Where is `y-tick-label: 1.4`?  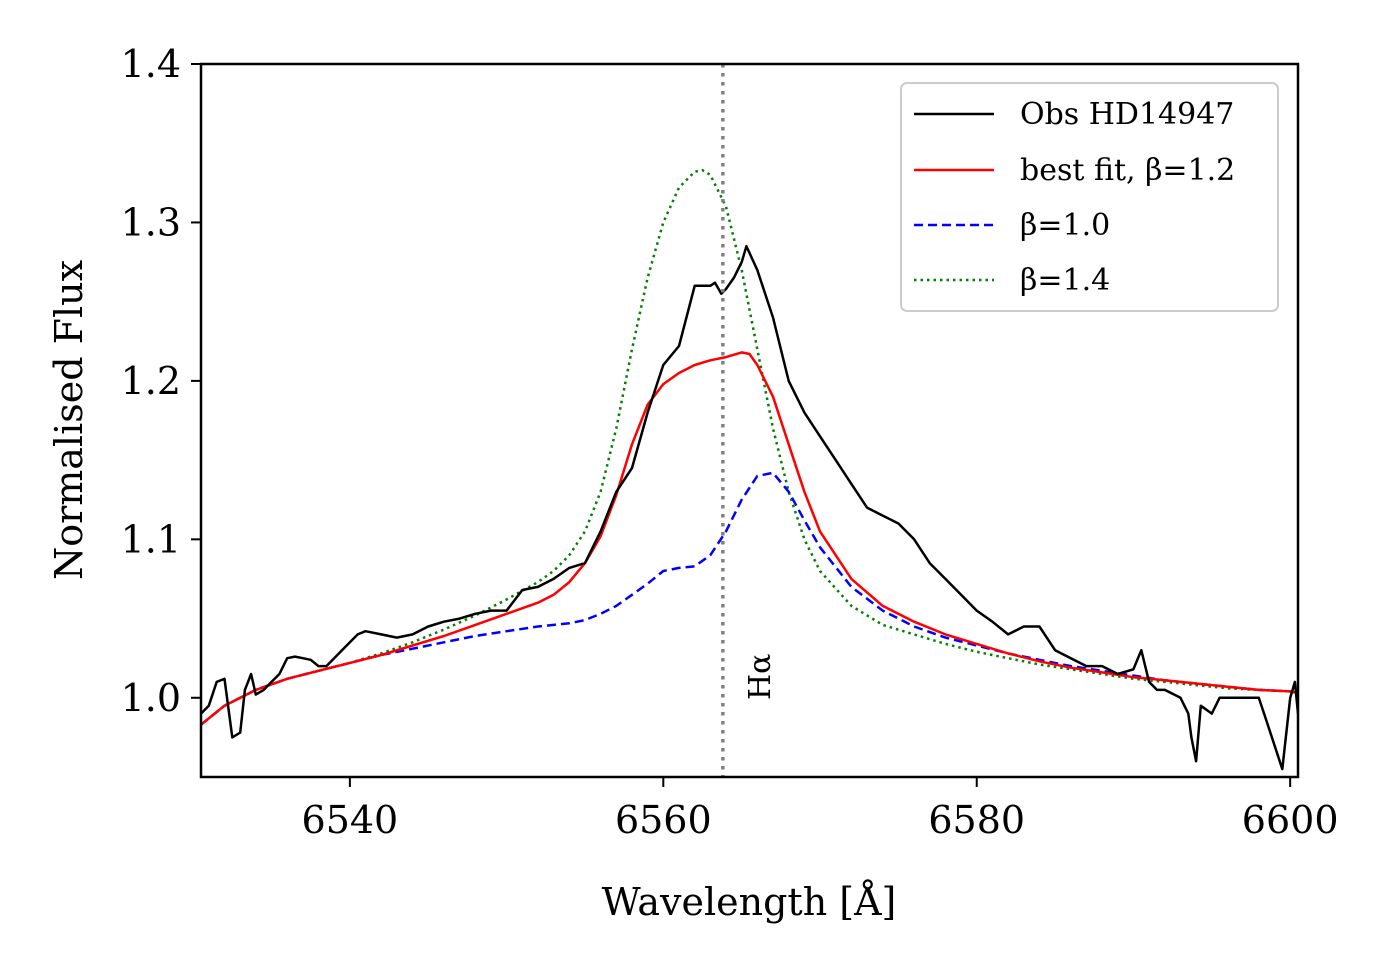 y-tick-label: 1.4 is located at coordinates (151, 64).